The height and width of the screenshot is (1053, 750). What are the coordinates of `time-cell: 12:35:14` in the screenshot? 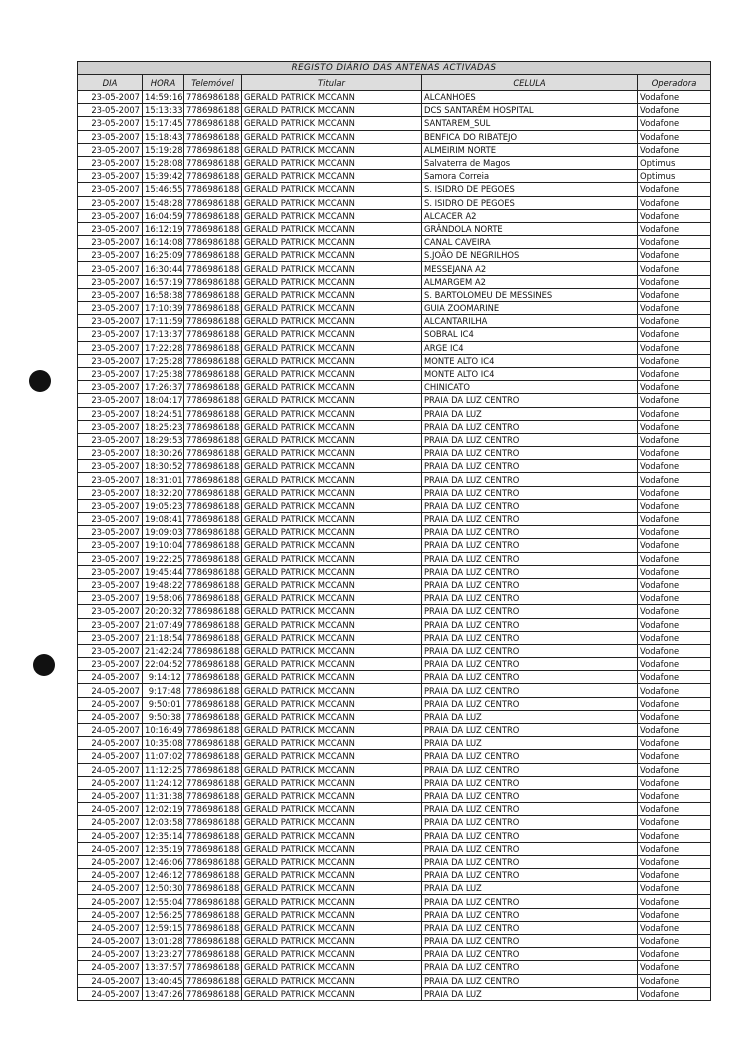 It's located at (163, 835).